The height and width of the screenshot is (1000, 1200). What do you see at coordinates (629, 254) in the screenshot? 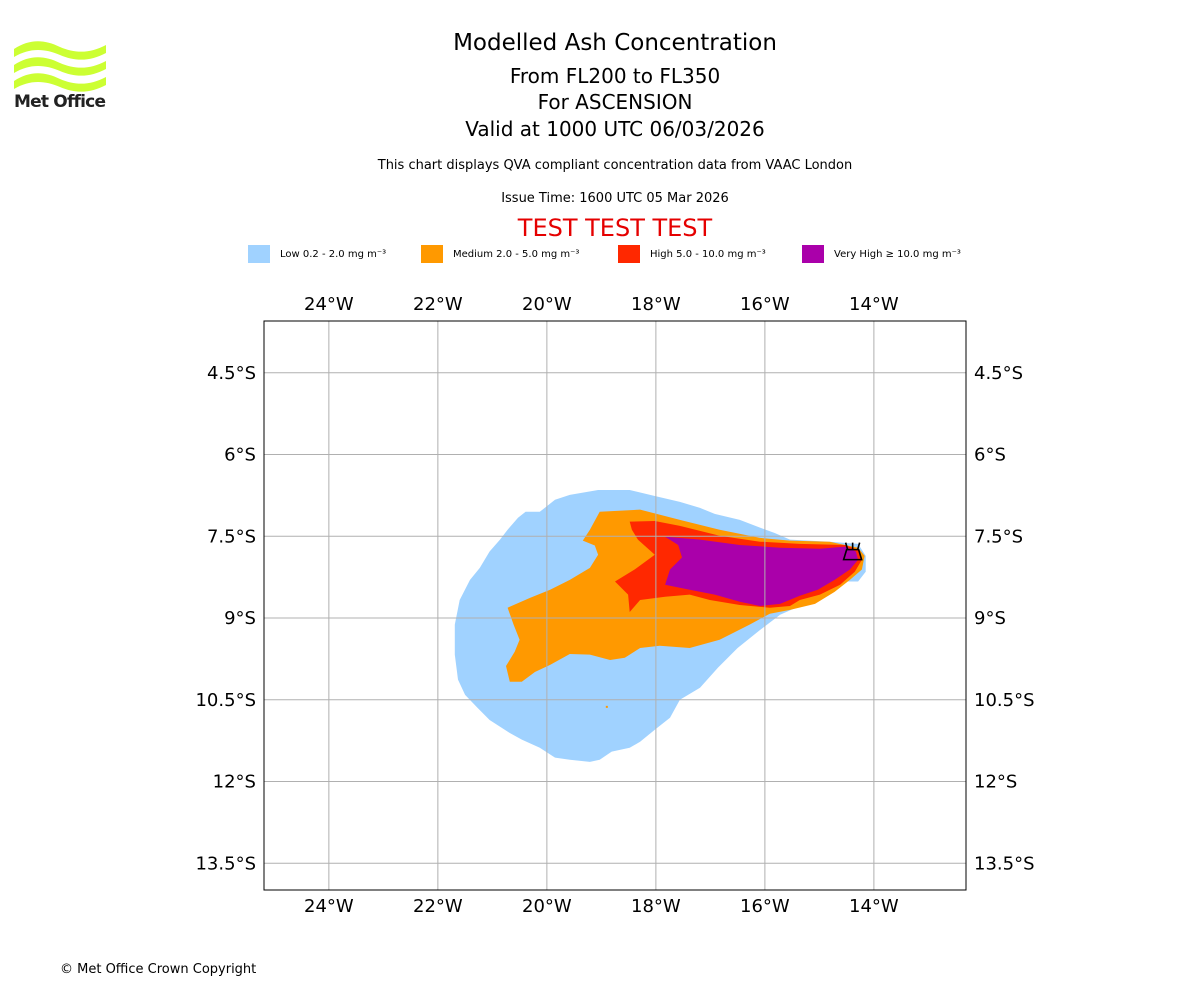
I see `legend-swatch-high` at bounding box center [629, 254].